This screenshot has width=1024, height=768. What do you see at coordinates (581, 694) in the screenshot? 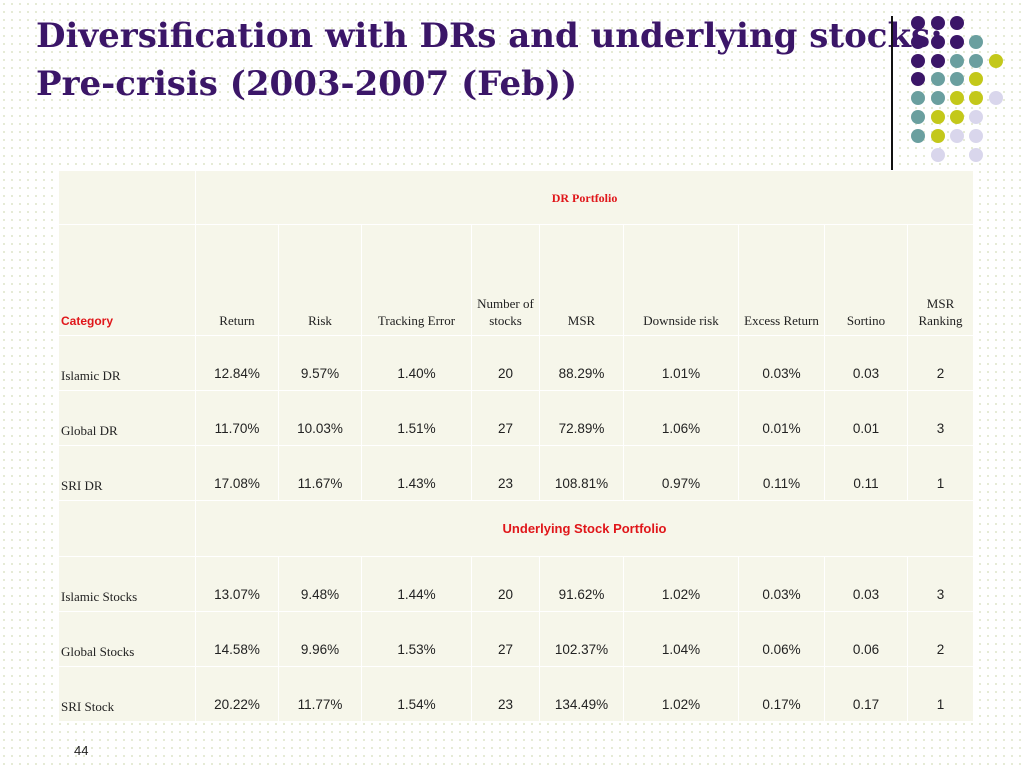
I see `cell-msr: 134.49%` at bounding box center [581, 694].